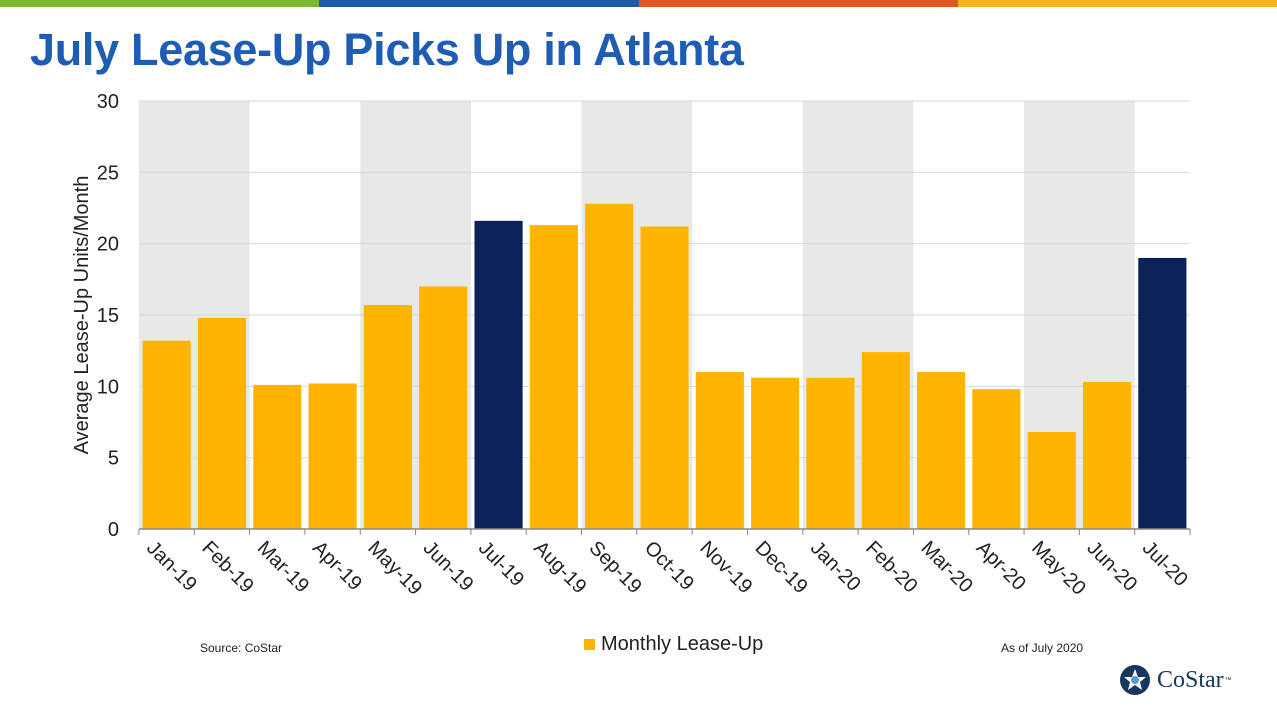 The image size is (1277, 720). What do you see at coordinates (781, 567) in the screenshot?
I see `x-tick-label: Dec-19` at bounding box center [781, 567].